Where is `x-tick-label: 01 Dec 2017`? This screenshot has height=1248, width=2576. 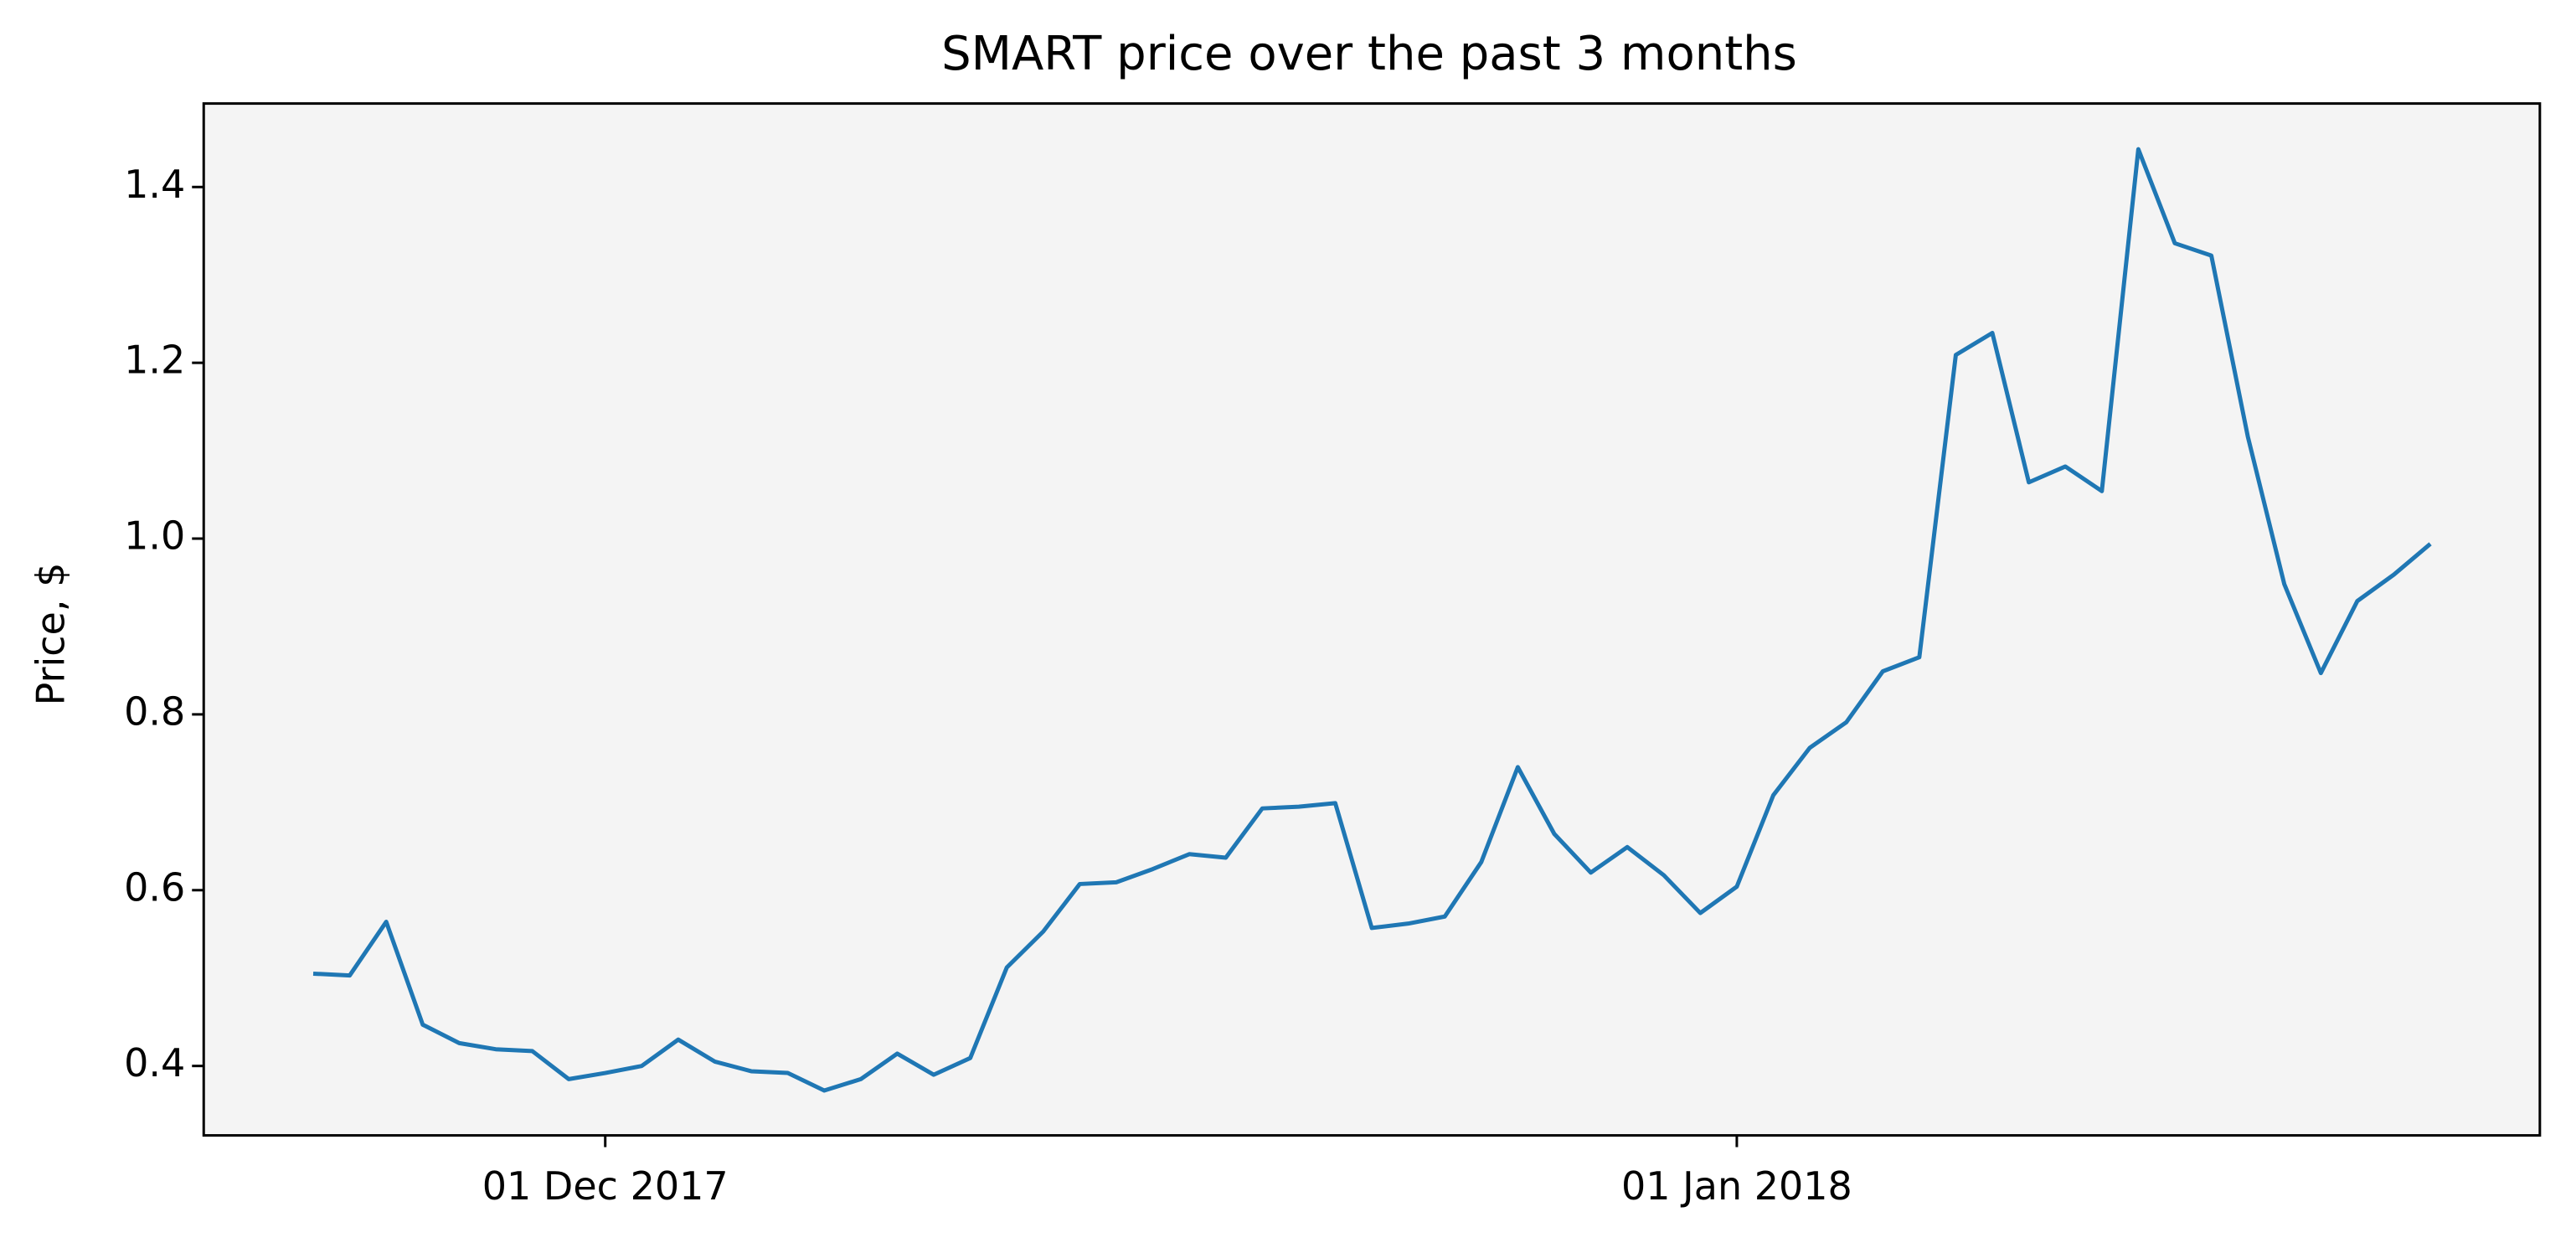
x-tick-label: 01 Dec 2017 is located at coordinates (605, 1186).